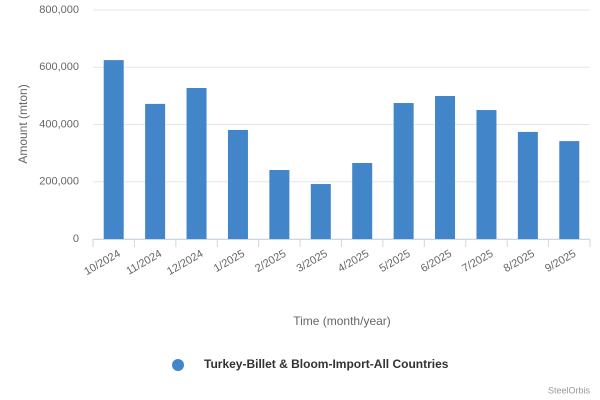 The image size is (600, 400). Describe the element at coordinates (229, 261) in the screenshot. I see `x-tick-label: 1/2025` at that location.